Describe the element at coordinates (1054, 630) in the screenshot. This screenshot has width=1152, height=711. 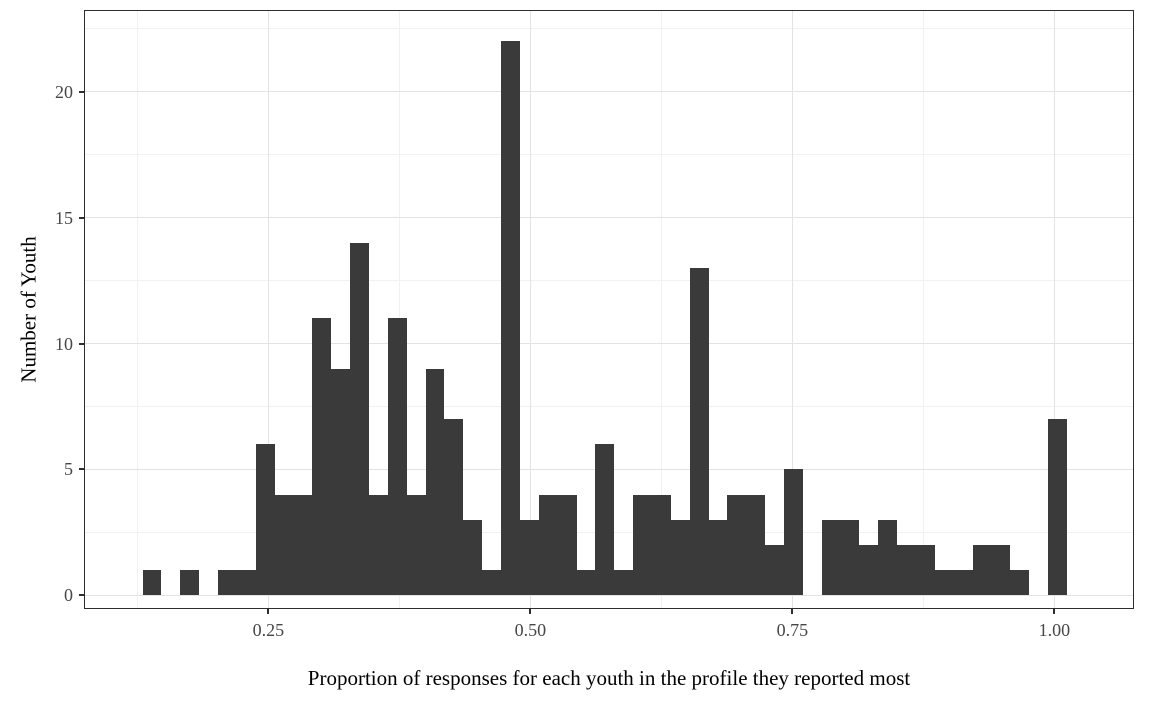
I see `x-tick-label: 1.00` at that location.